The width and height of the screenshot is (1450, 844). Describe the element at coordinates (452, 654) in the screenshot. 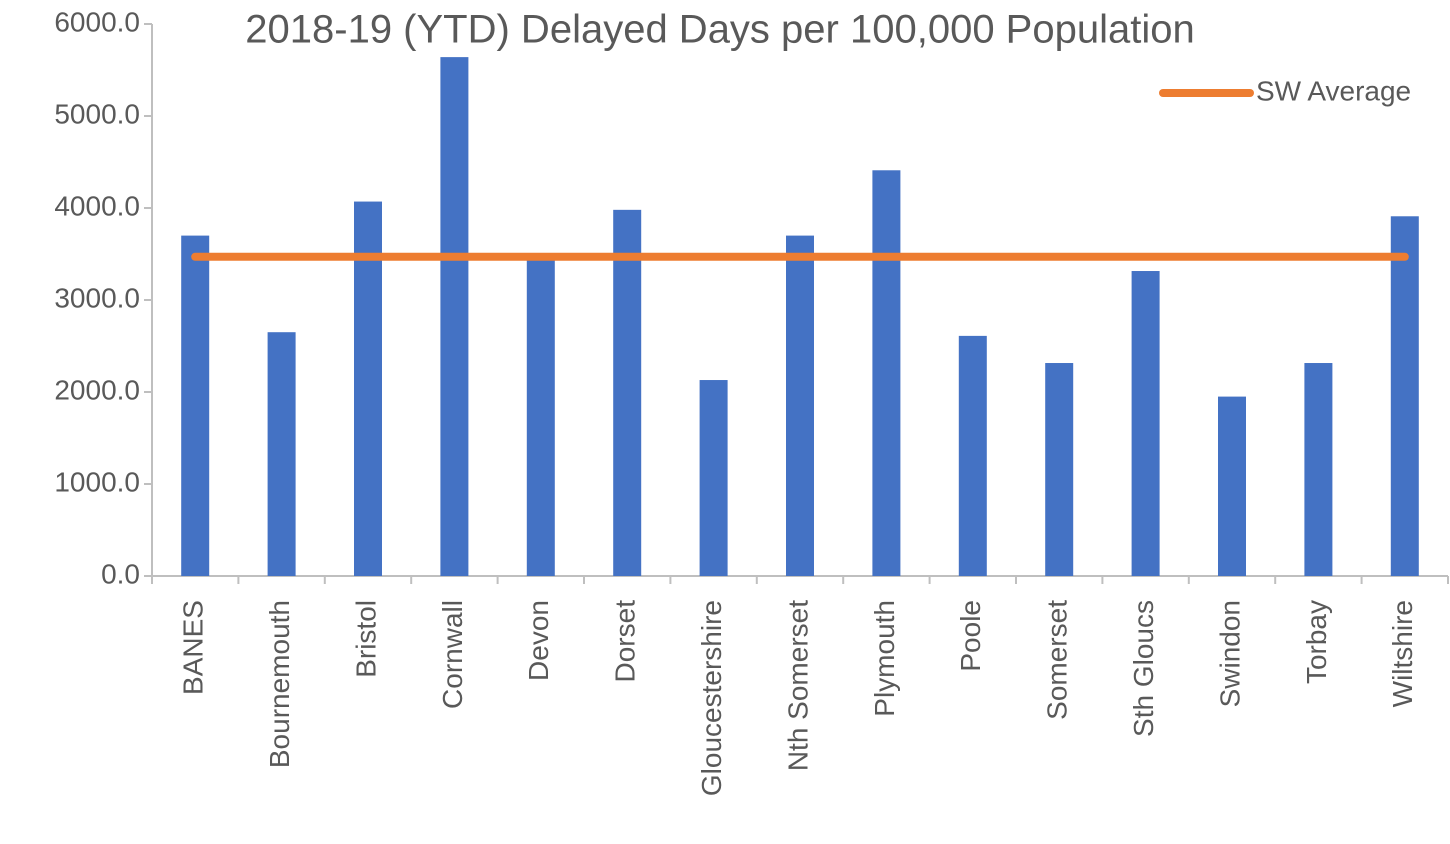

I see `x-tick-label: Cornwall` at that location.